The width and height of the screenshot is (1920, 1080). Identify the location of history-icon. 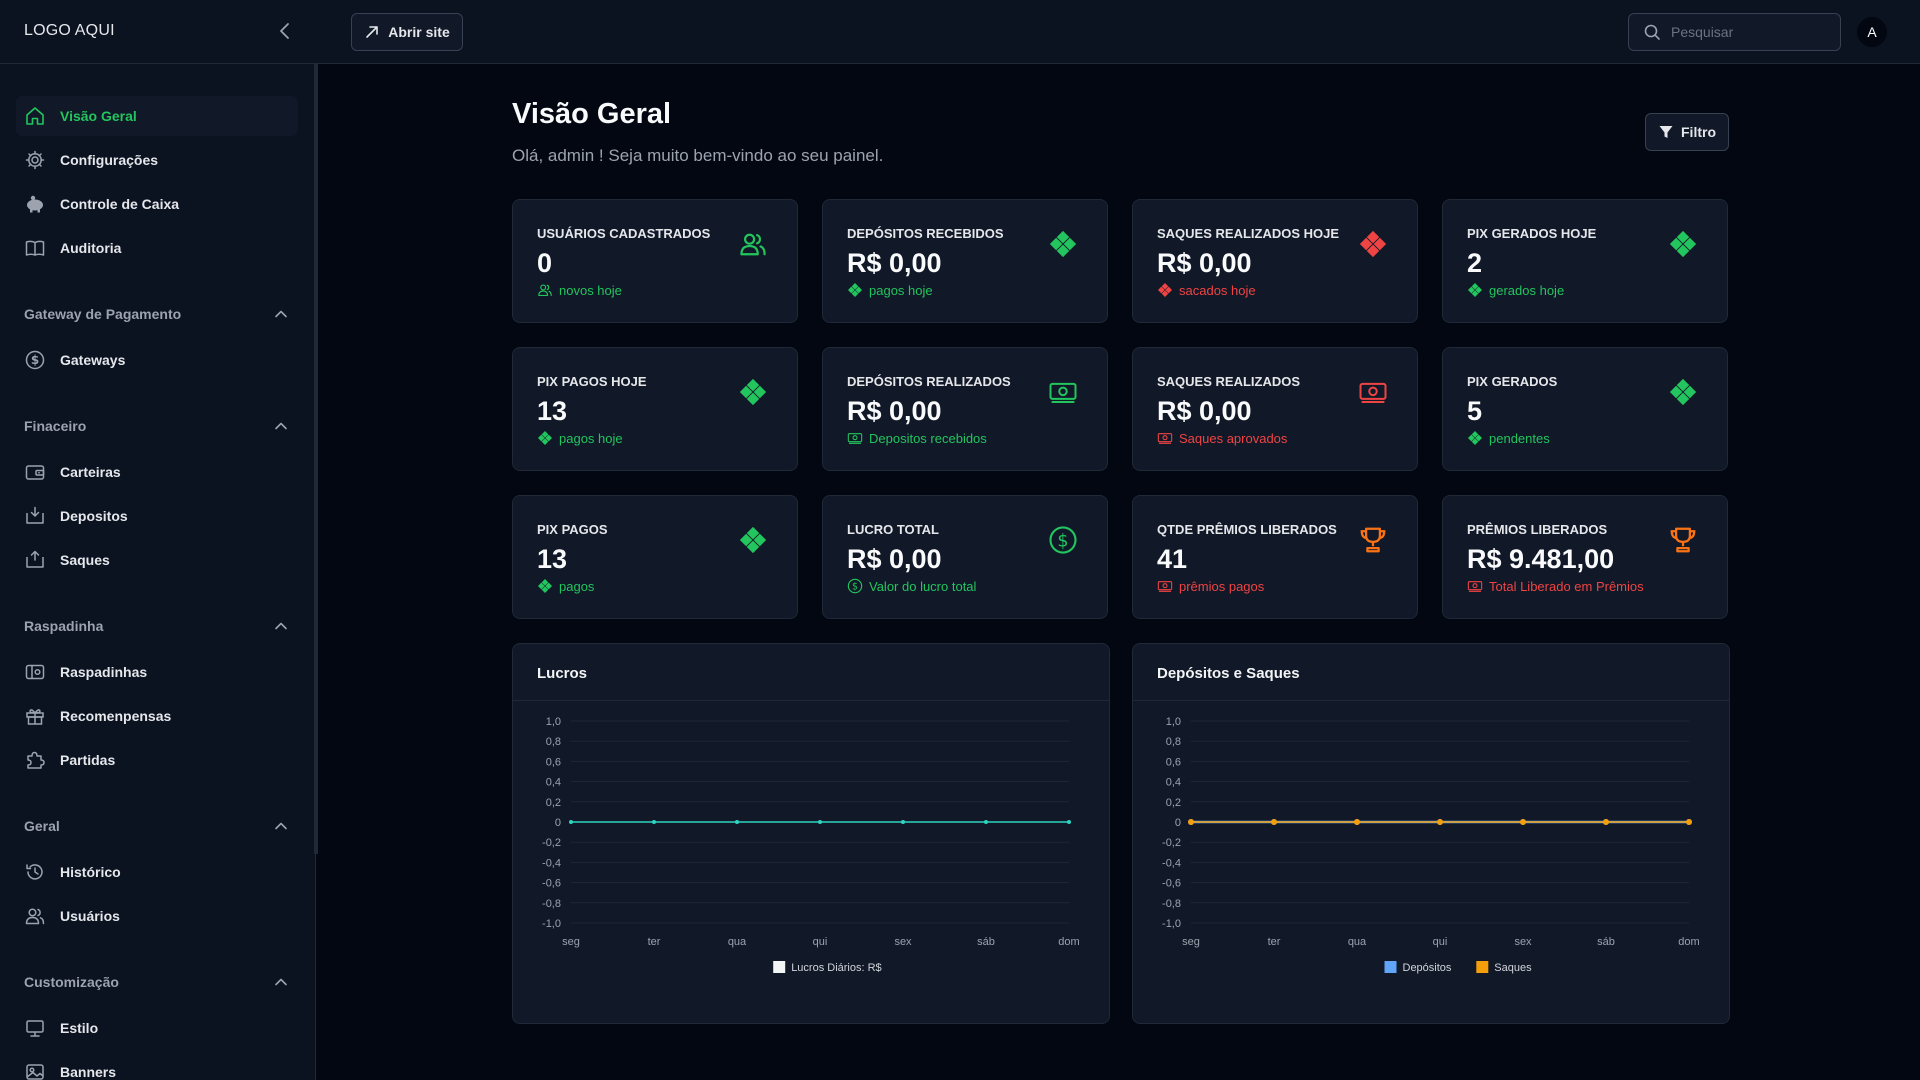
(34, 872).